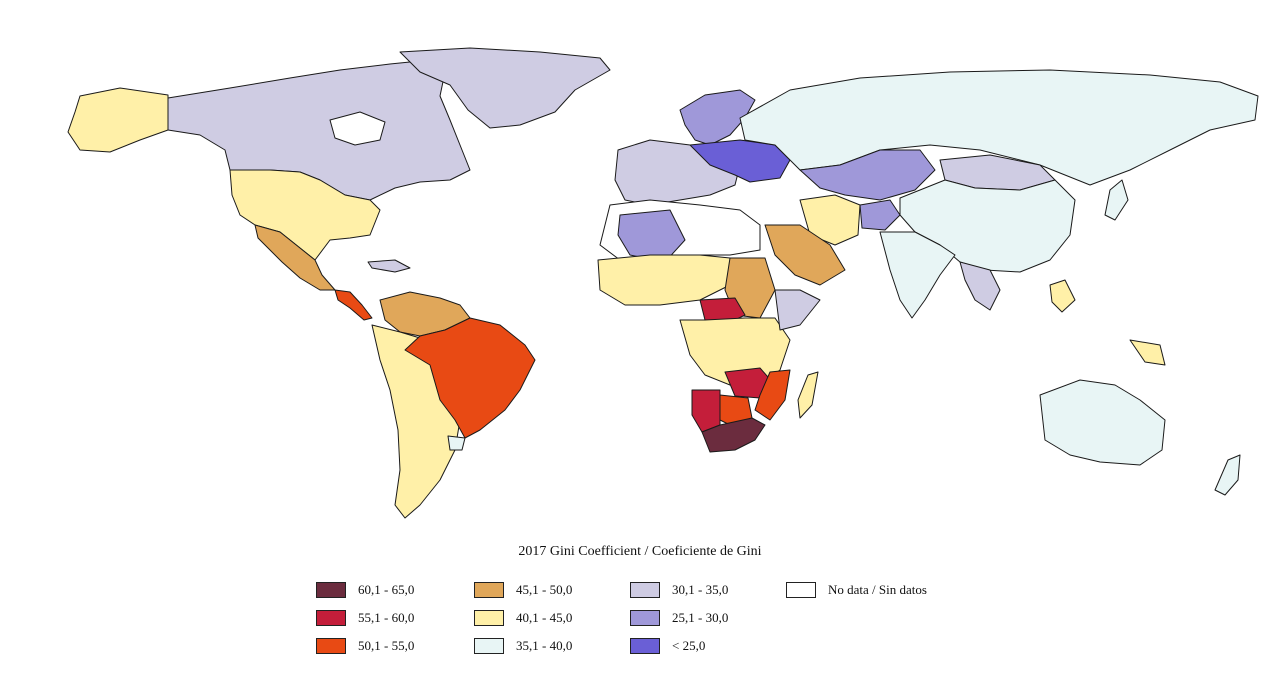 Image resolution: width=1280 pixels, height=695 pixels. What do you see at coordinates (689, 645) in the screenshot?
I see `legend-label: < 25,0` at bounding box center [689, 645].